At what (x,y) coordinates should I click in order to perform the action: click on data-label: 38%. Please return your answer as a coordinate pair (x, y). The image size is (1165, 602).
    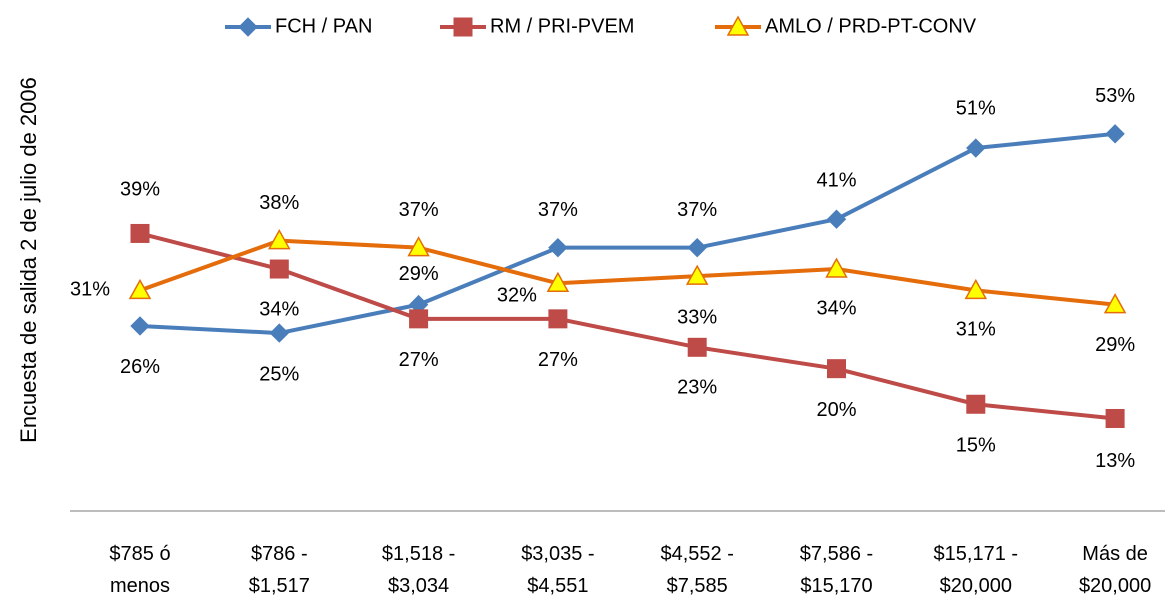
    Looking at the image, I should click on (279, 203).